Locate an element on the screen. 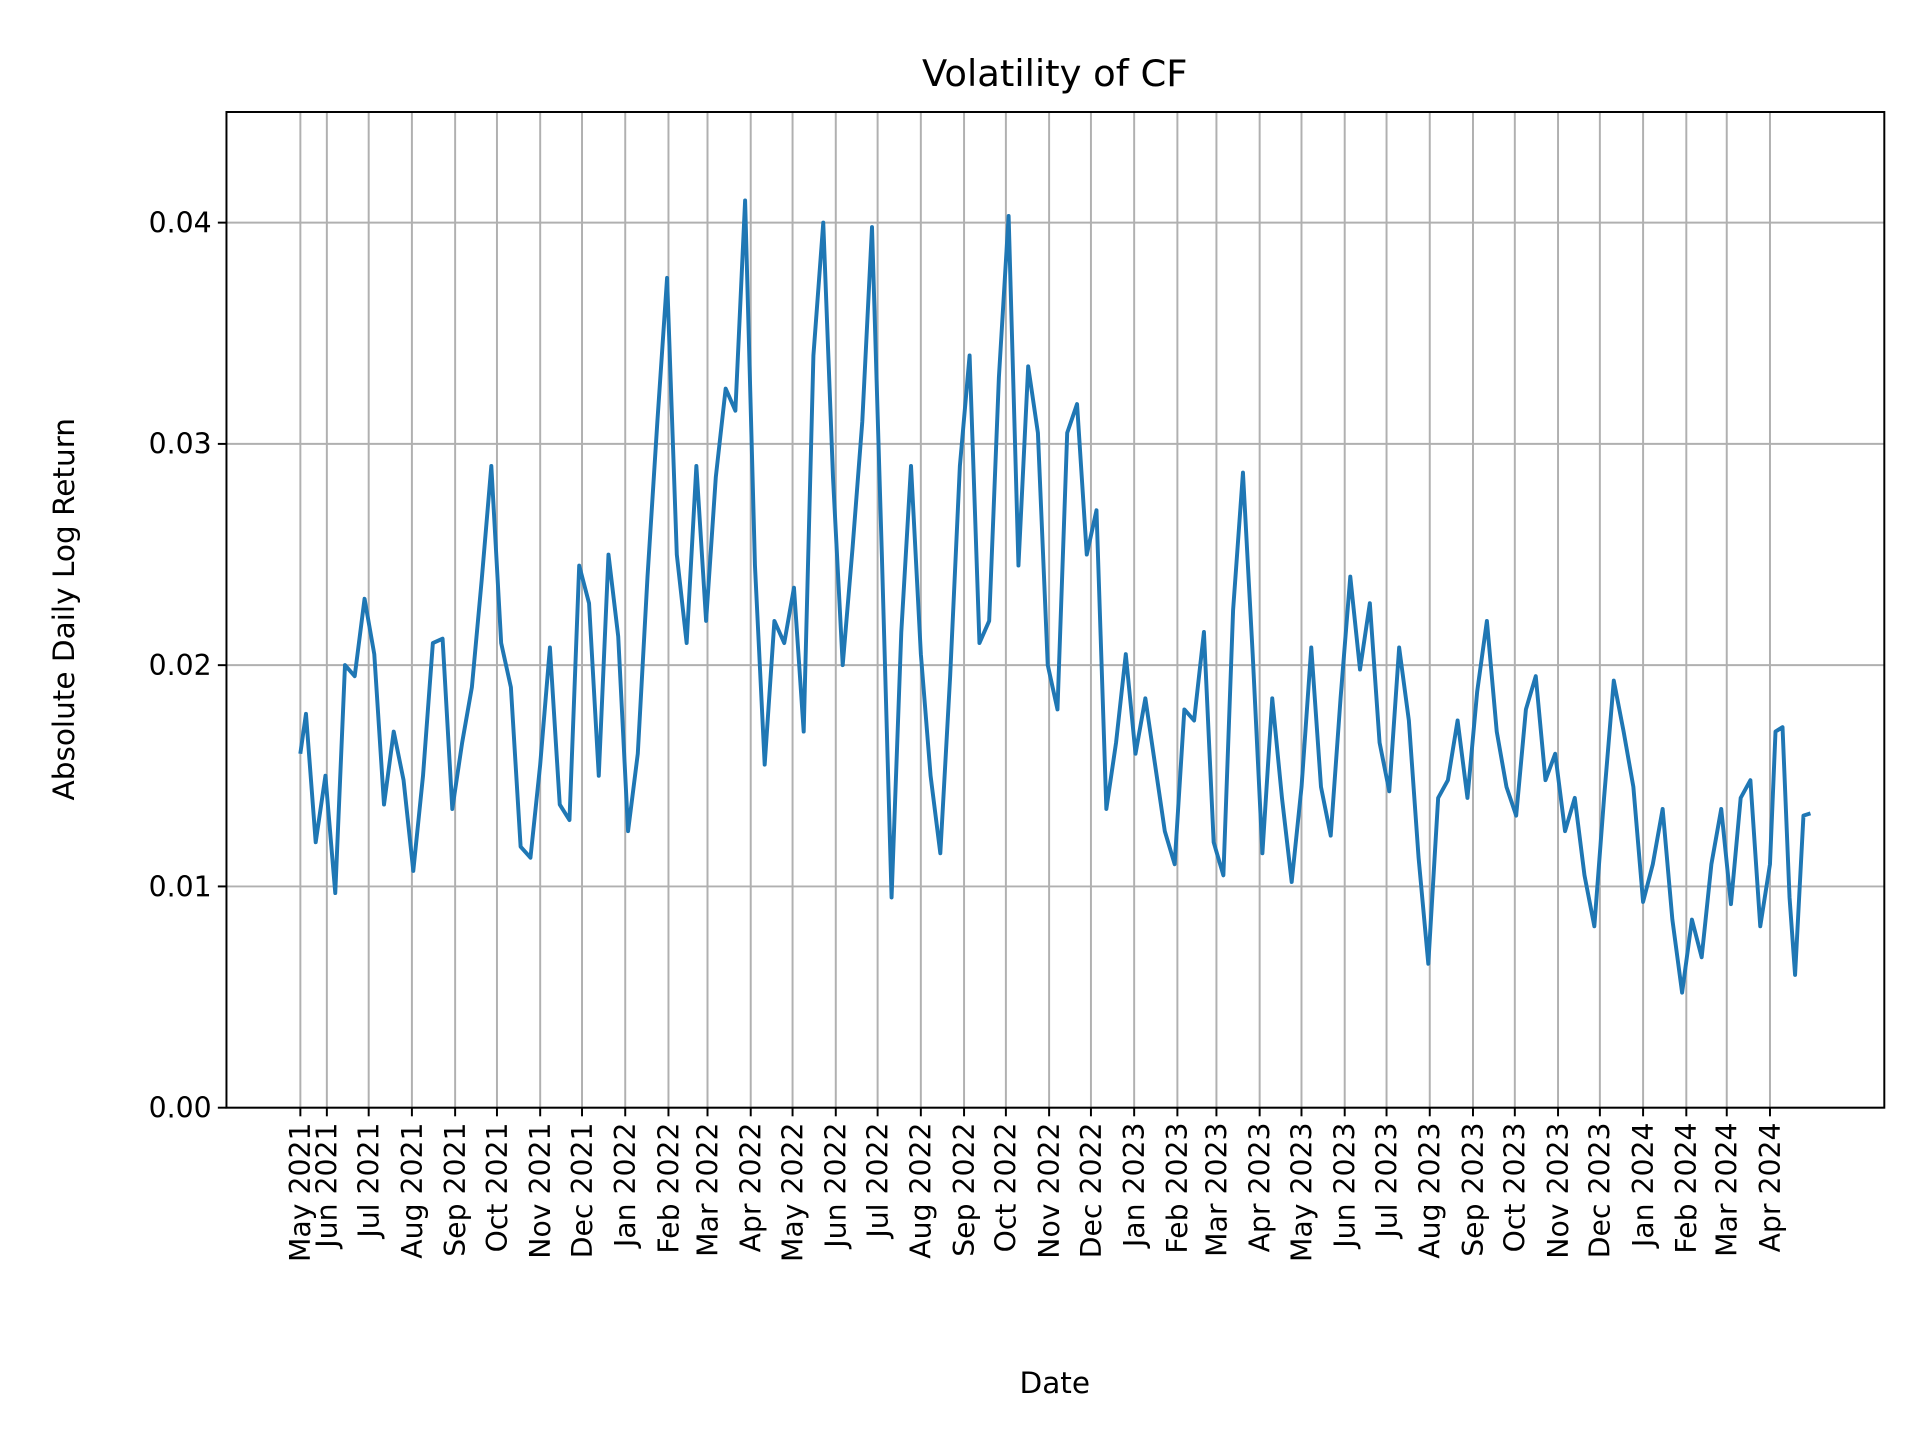  x-tick-label: Jan 2022 is located at coordinates (625, 1185).